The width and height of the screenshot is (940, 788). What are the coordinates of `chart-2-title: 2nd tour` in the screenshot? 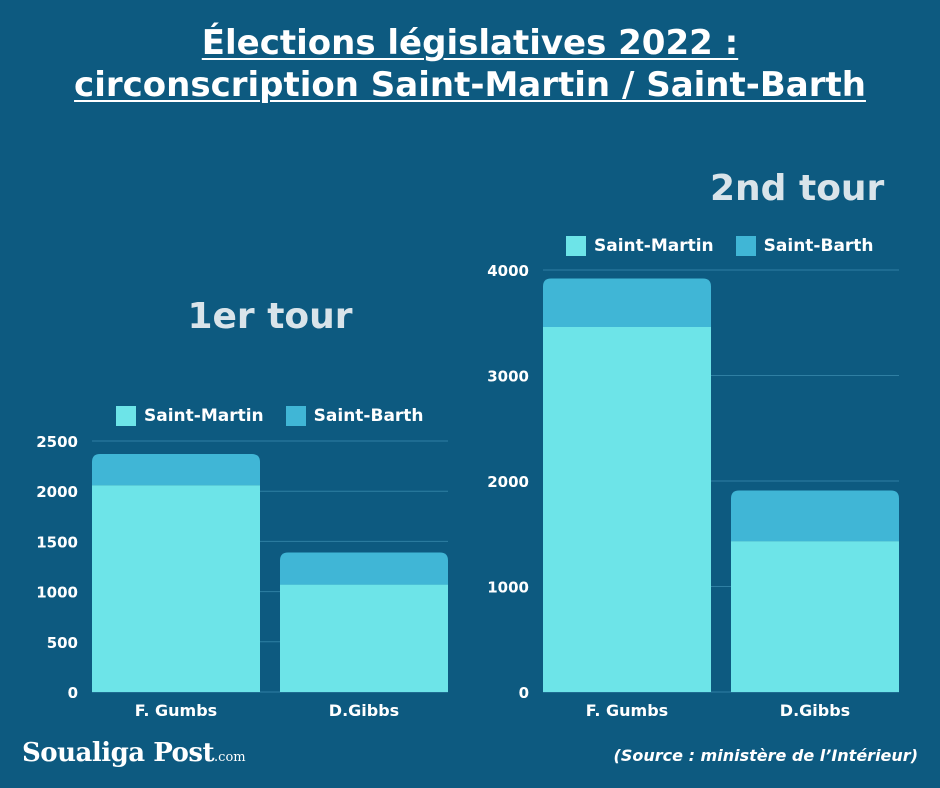 It's located at (797, 188).